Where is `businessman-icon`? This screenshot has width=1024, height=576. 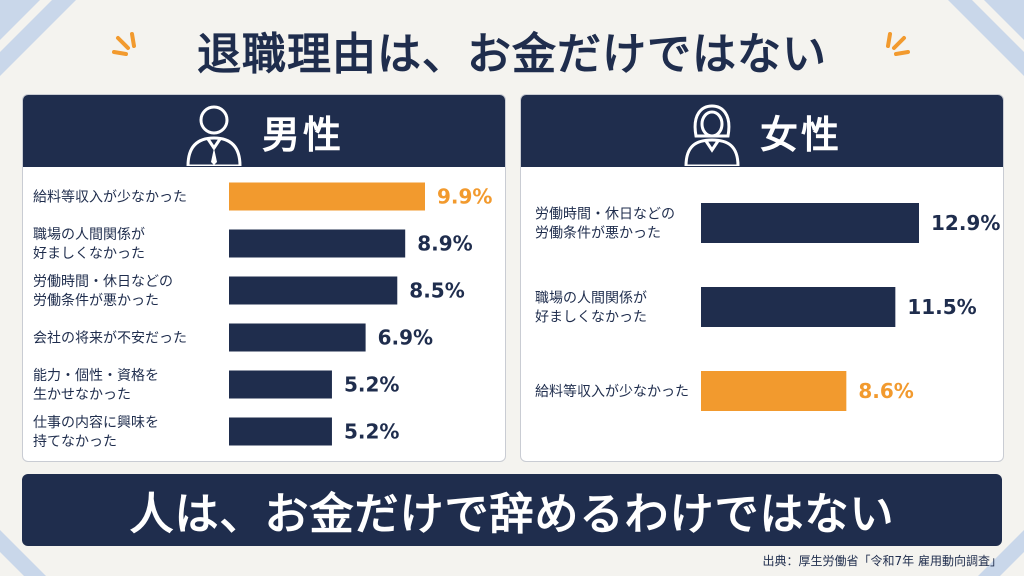
businessman-icon is located at coordinates (214, 135).